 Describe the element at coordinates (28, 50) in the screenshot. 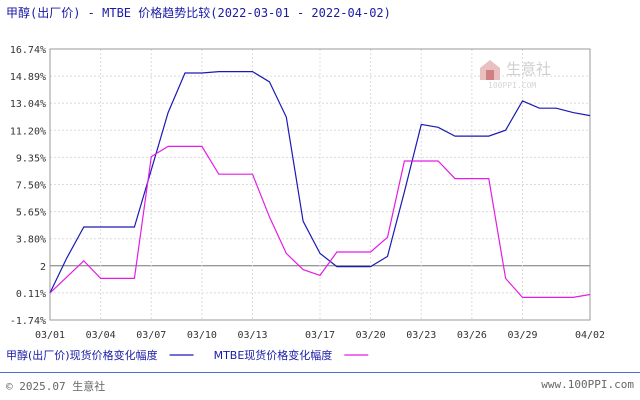

I see `y-tick-label: 16.74%` at that location.